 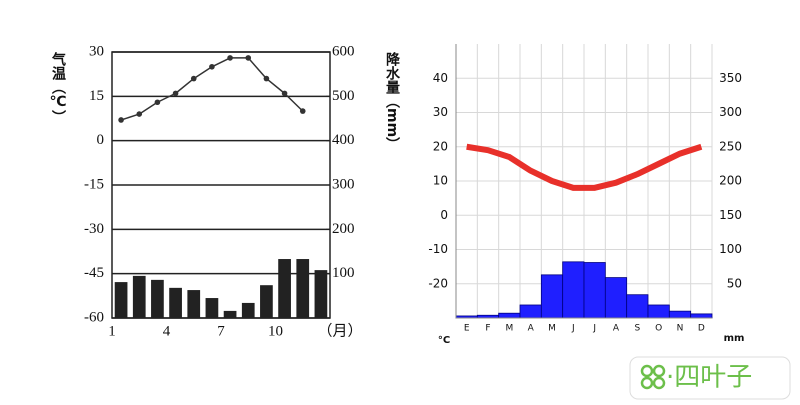 I want to click on y-tick-label: -10, so click(x=438, y=249).